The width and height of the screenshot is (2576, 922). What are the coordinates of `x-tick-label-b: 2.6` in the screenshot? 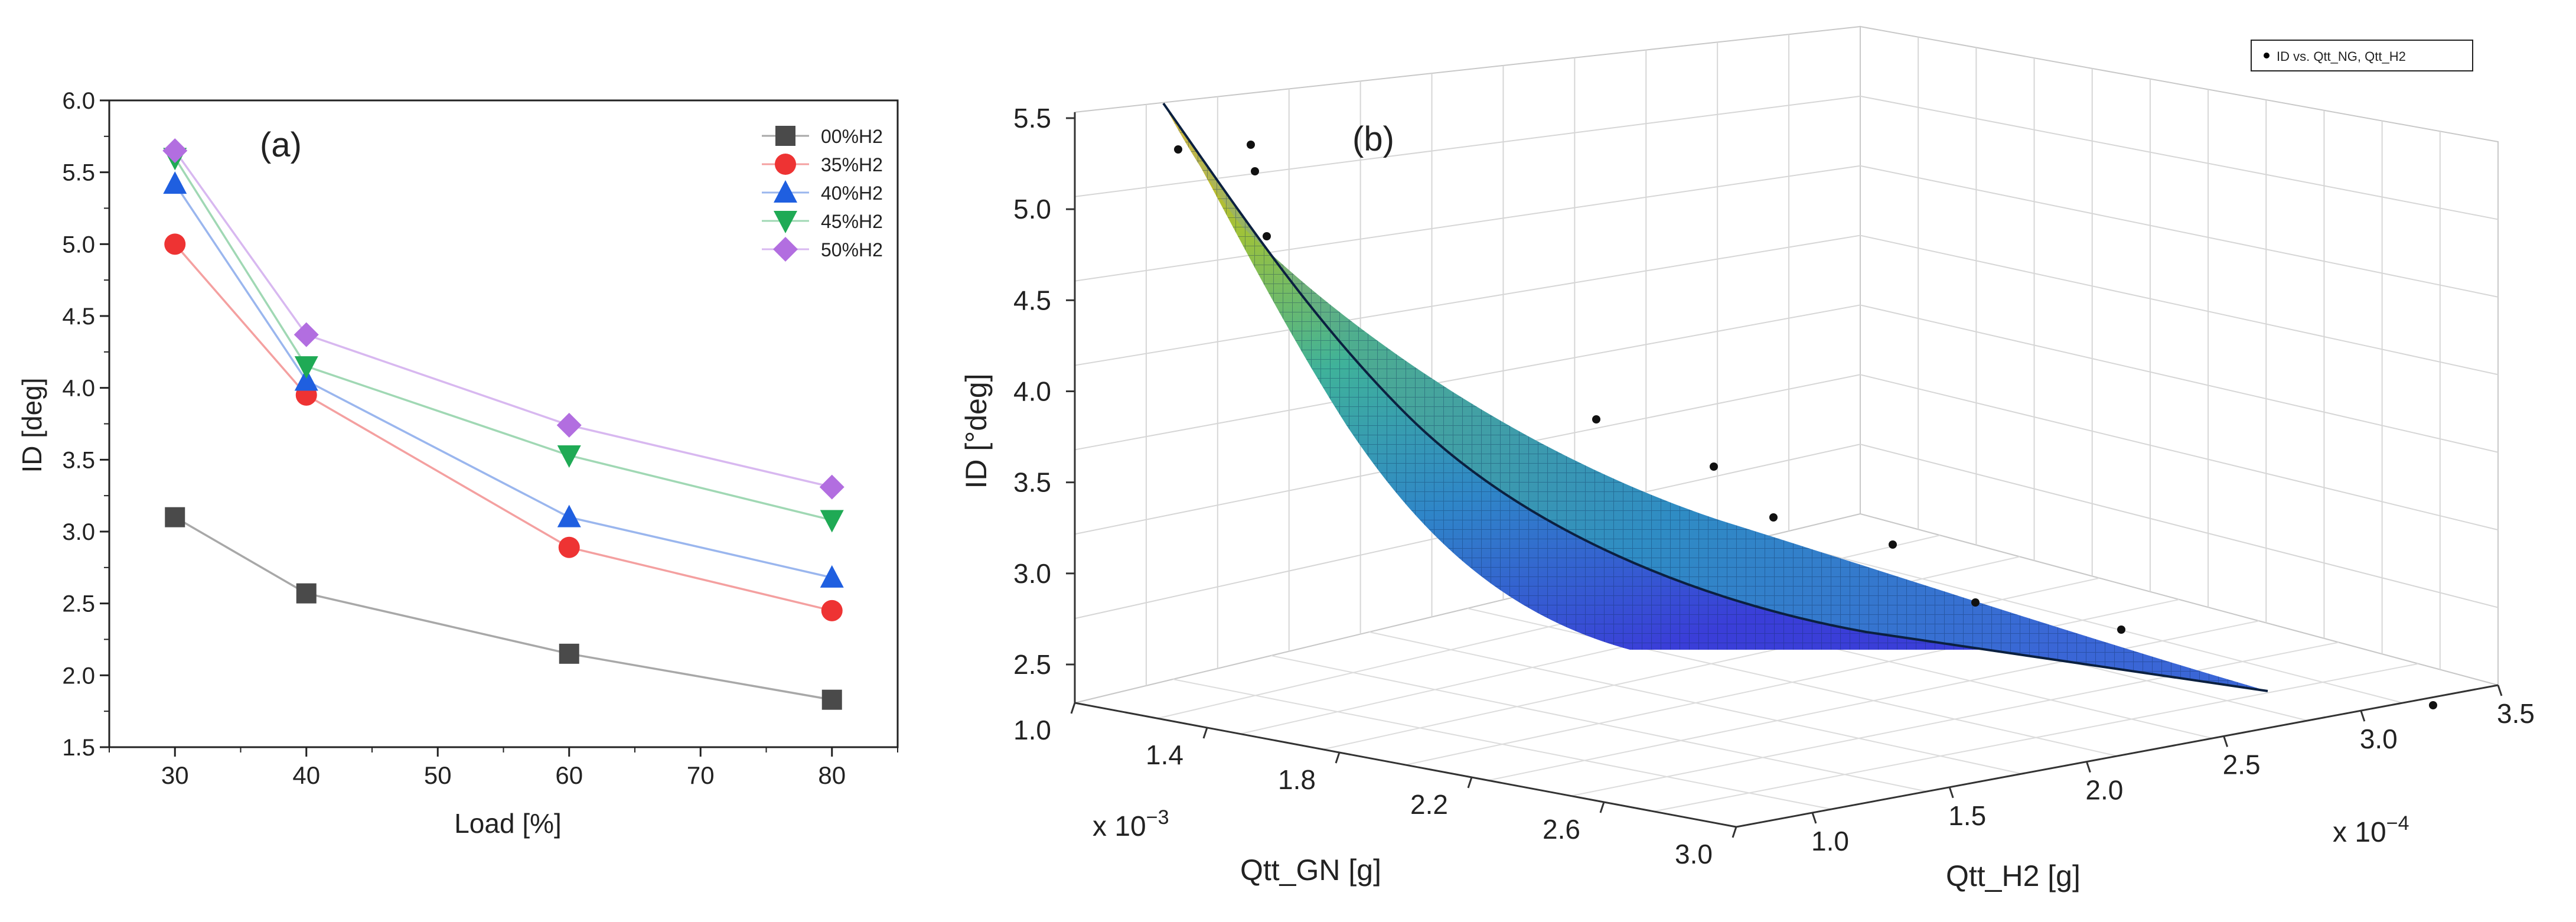 It's located at (1562, 829).